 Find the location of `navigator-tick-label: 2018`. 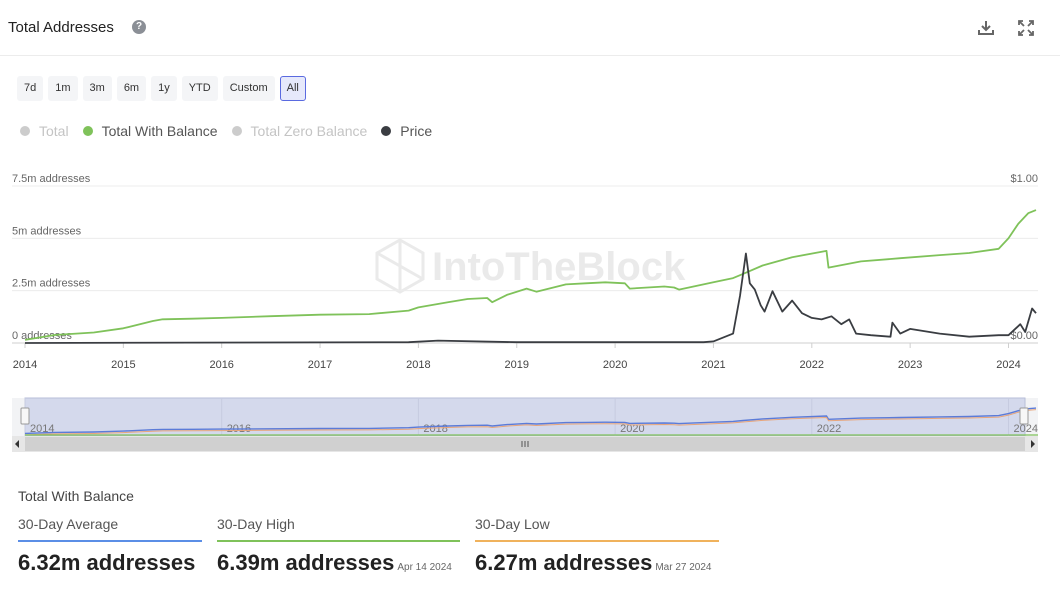

navigator-tick-label: 2018 is located at coordinates (435, 429).